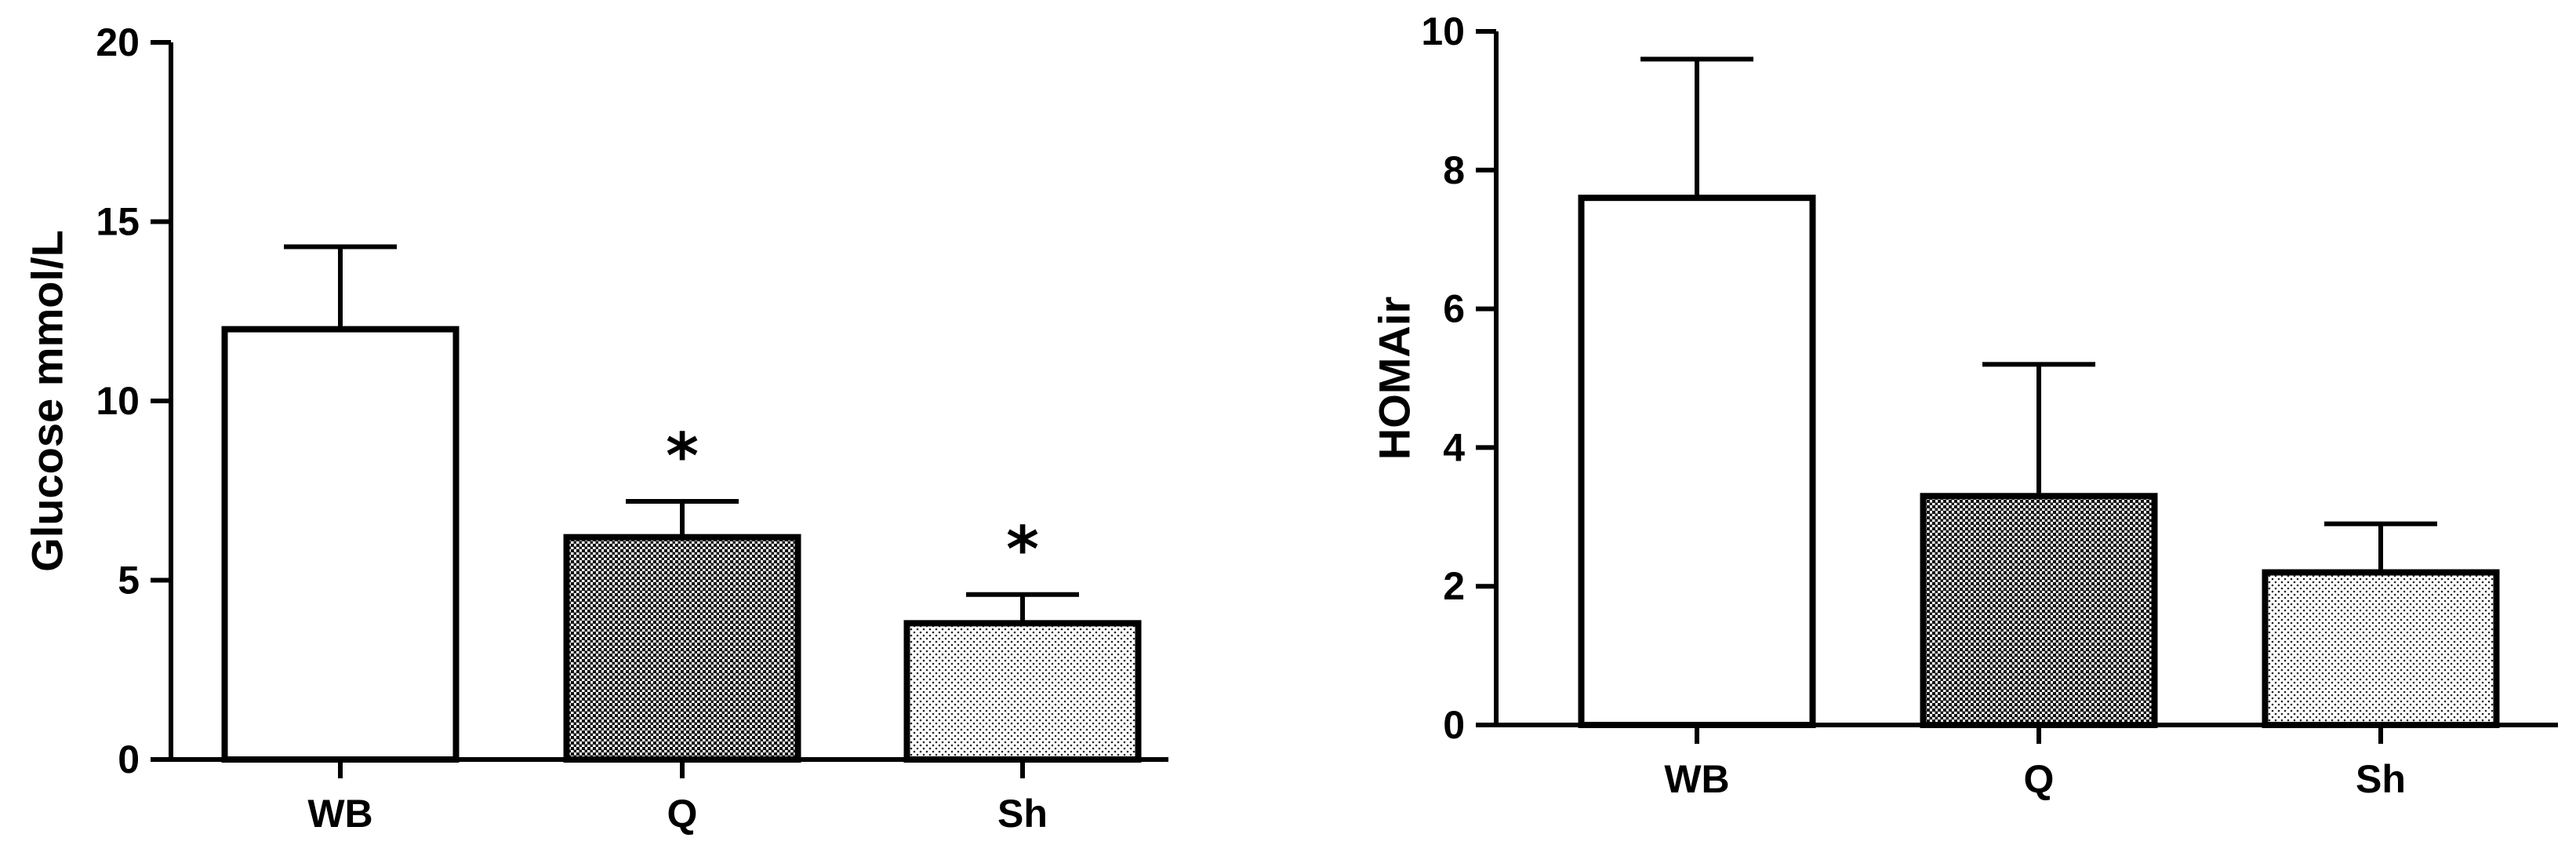 Image resolution: width=2576 pixels, height=856 pixels. Describe the element at coordinates (1394, 378) in the screenshot. I see `y-axis-title: HOMAir` at that location.